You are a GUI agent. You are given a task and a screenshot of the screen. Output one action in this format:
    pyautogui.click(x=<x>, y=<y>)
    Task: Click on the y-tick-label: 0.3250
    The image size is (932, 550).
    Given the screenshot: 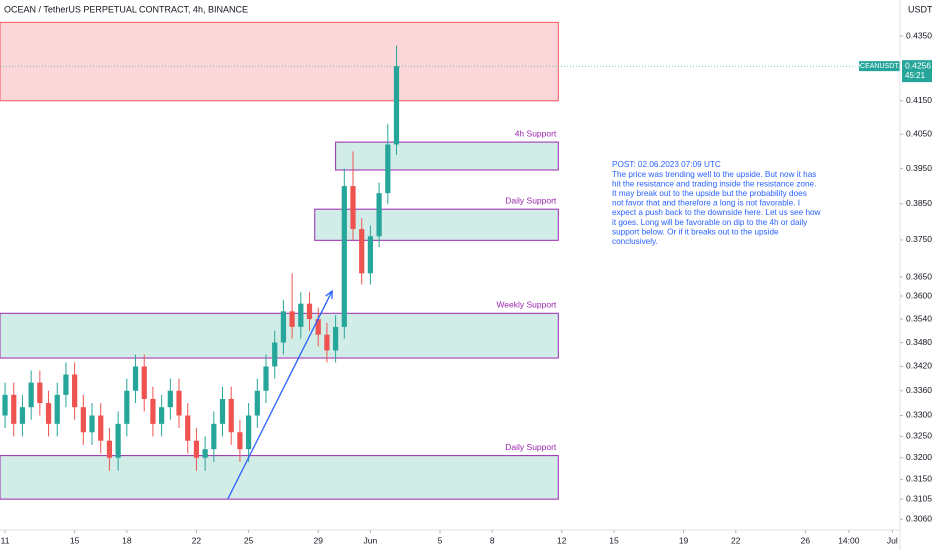 What is the action you would take?
    pyautogui.click(x=919, y=436)
    